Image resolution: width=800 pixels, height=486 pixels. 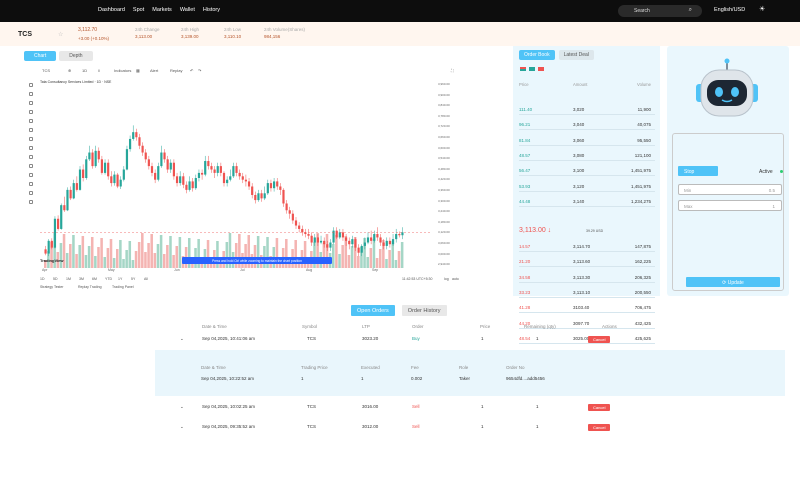 What do you see at coordinates (61, 35) in the screenshot?
I see `favorite-star-icon: ☆` at bounding box center [61, 35].